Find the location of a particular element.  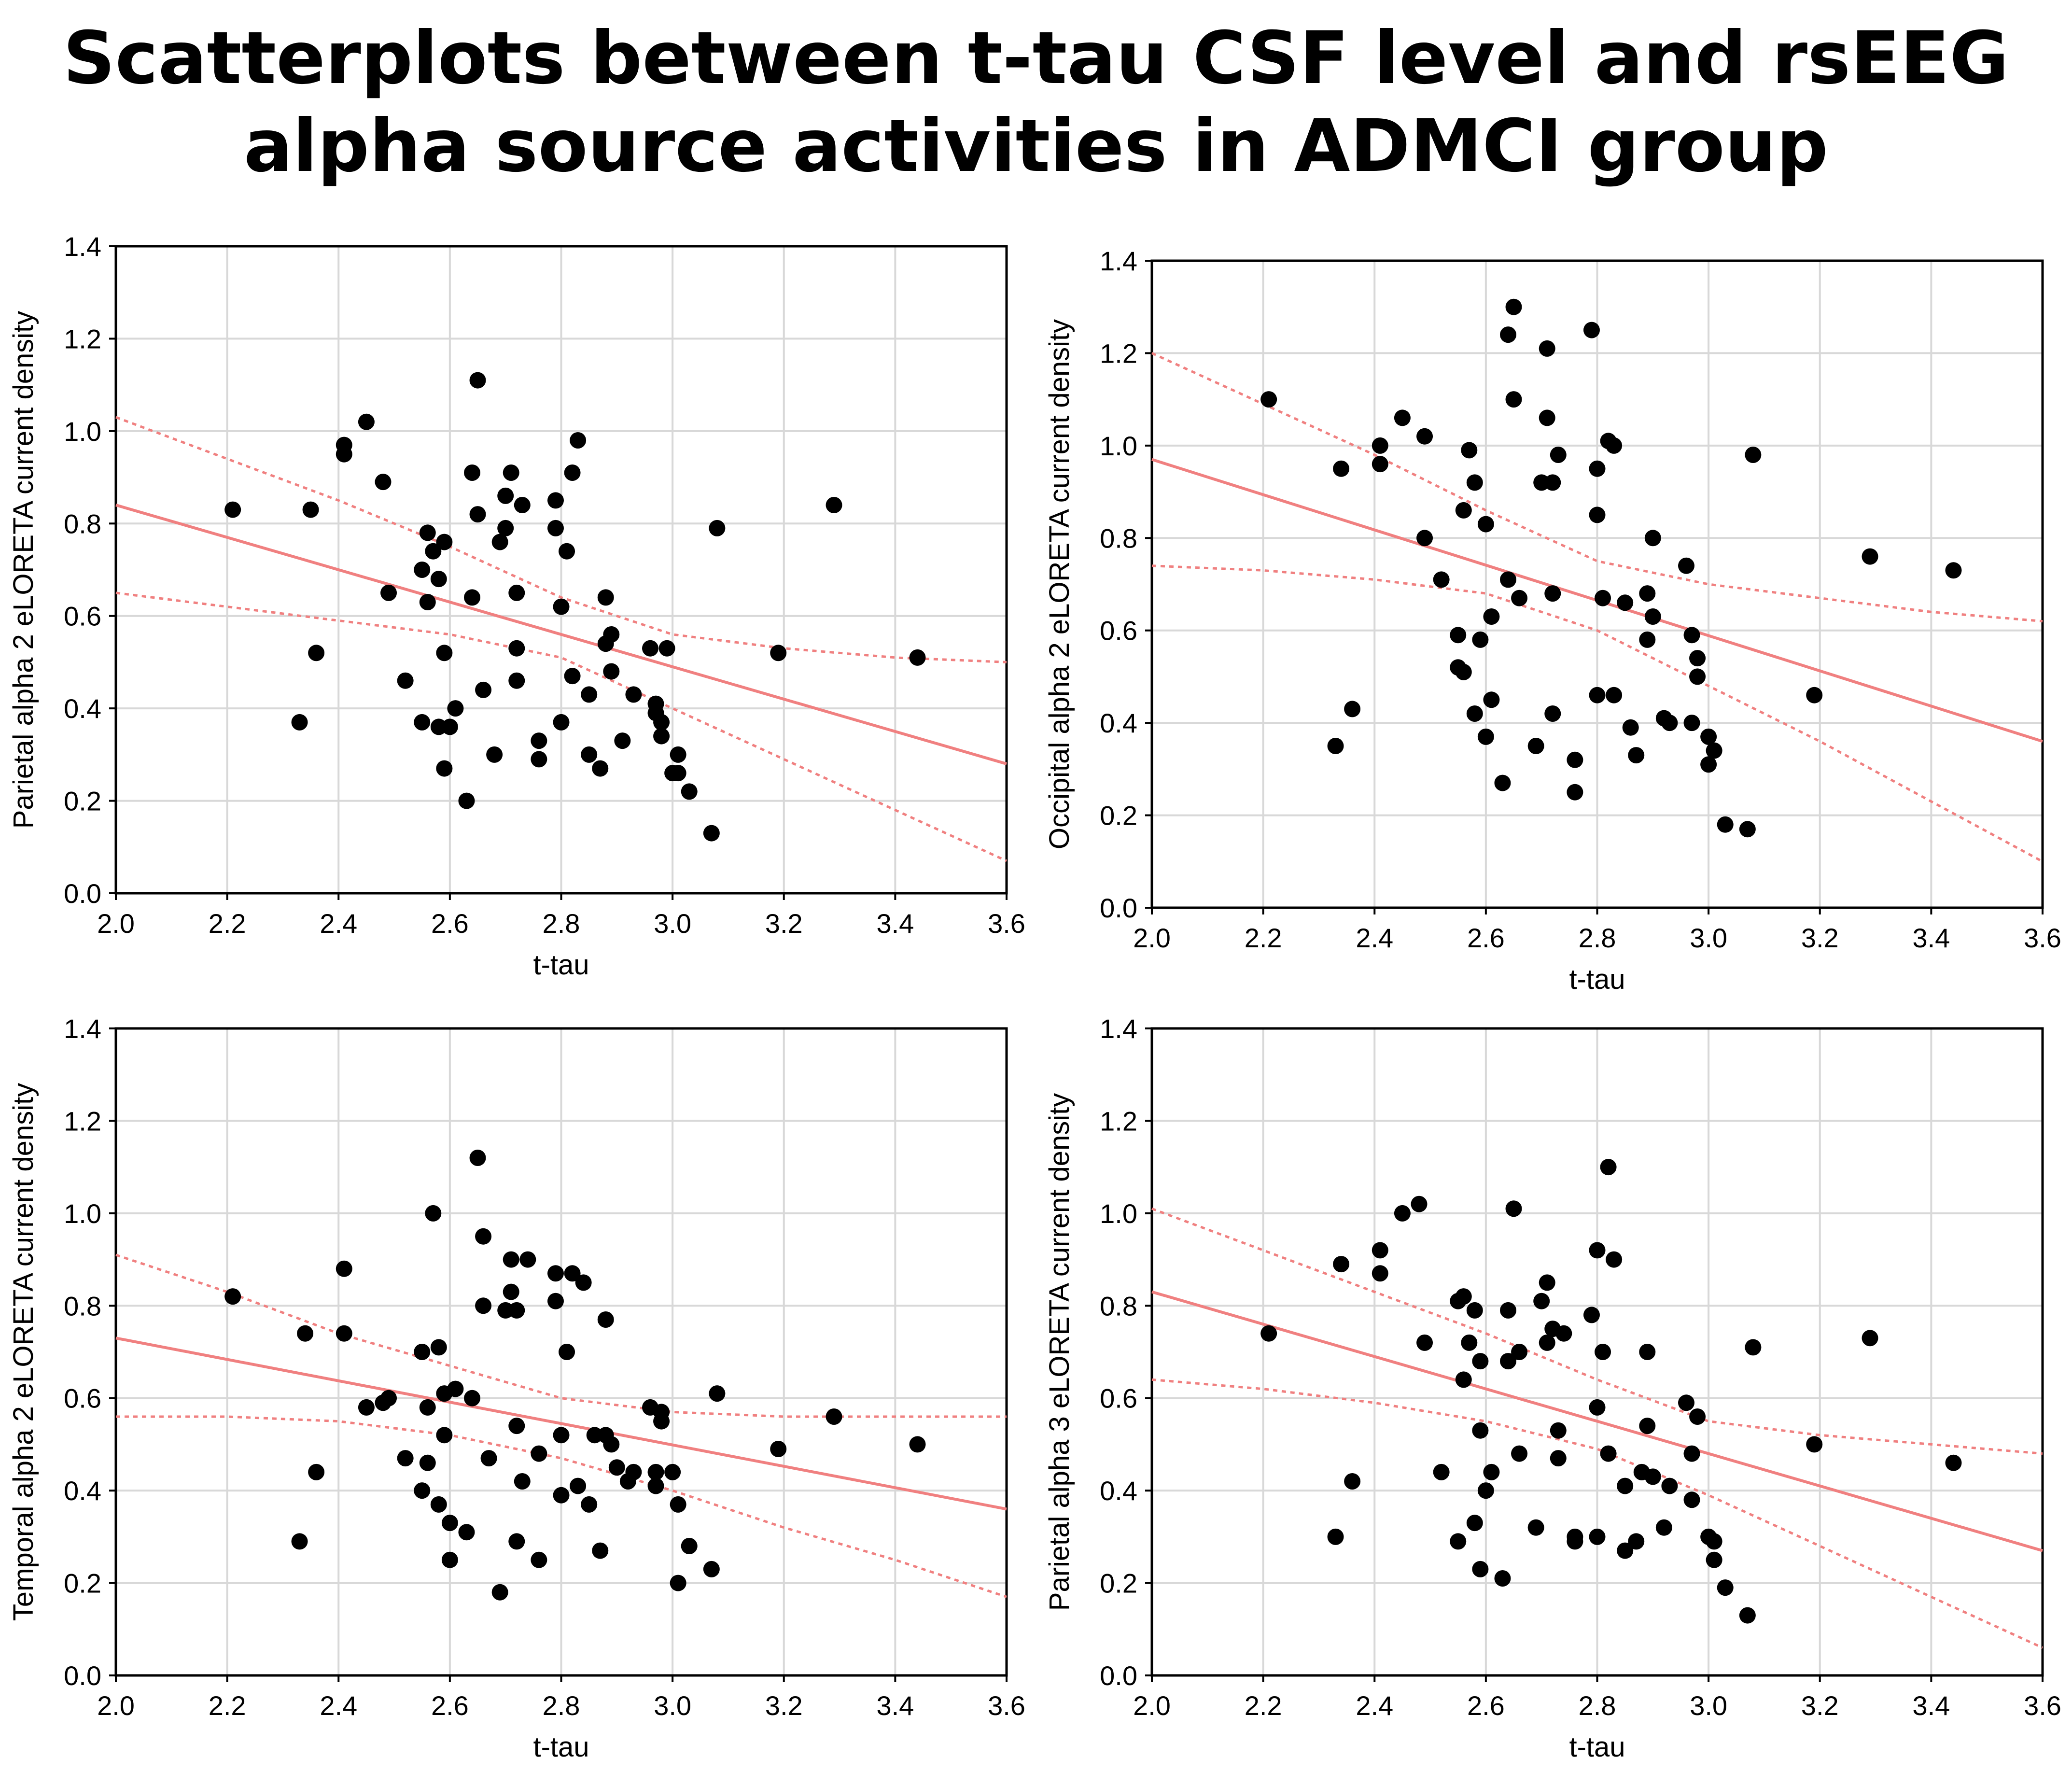

y-axis-title: Temporal alpha 2 eLORETA current density is located at coordinates (24, 1352).